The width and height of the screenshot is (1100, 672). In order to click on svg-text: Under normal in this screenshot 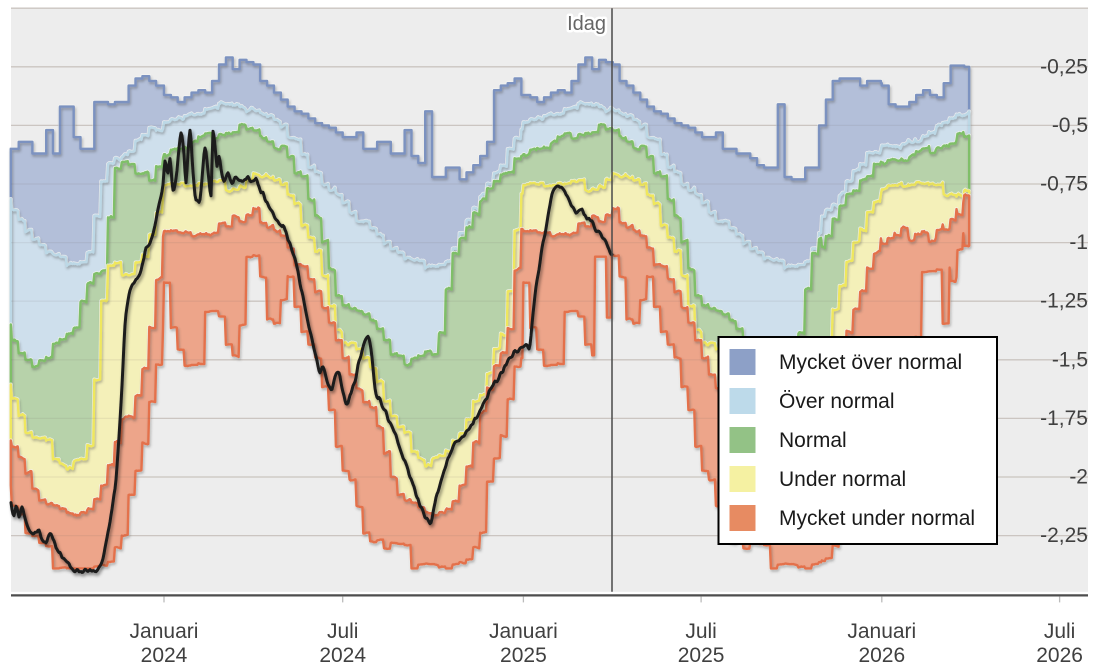, I will do `click(842, 479)`.